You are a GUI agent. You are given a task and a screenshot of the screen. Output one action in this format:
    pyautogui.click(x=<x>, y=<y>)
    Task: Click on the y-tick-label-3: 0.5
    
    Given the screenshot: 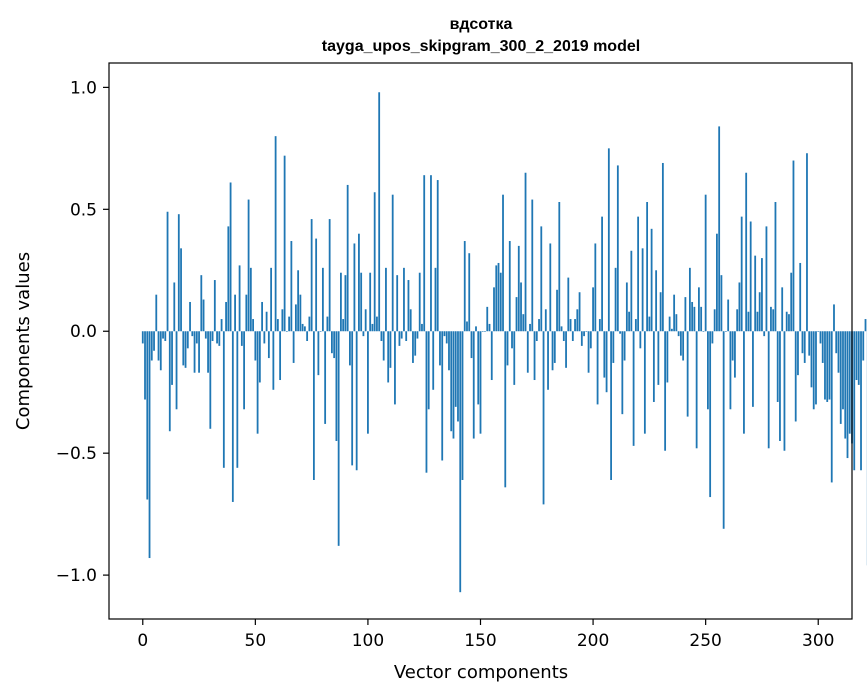 What is the action you would take?
    pyautogui.click(x=83, y=210)
    